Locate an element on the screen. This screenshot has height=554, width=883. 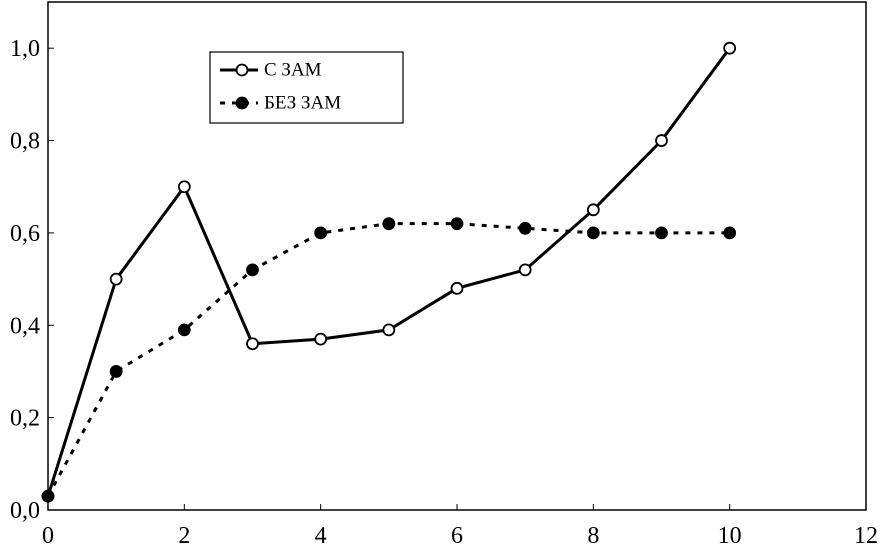
legend-label: БЕЗ ЗАМ is located at coordinates (302, 102).